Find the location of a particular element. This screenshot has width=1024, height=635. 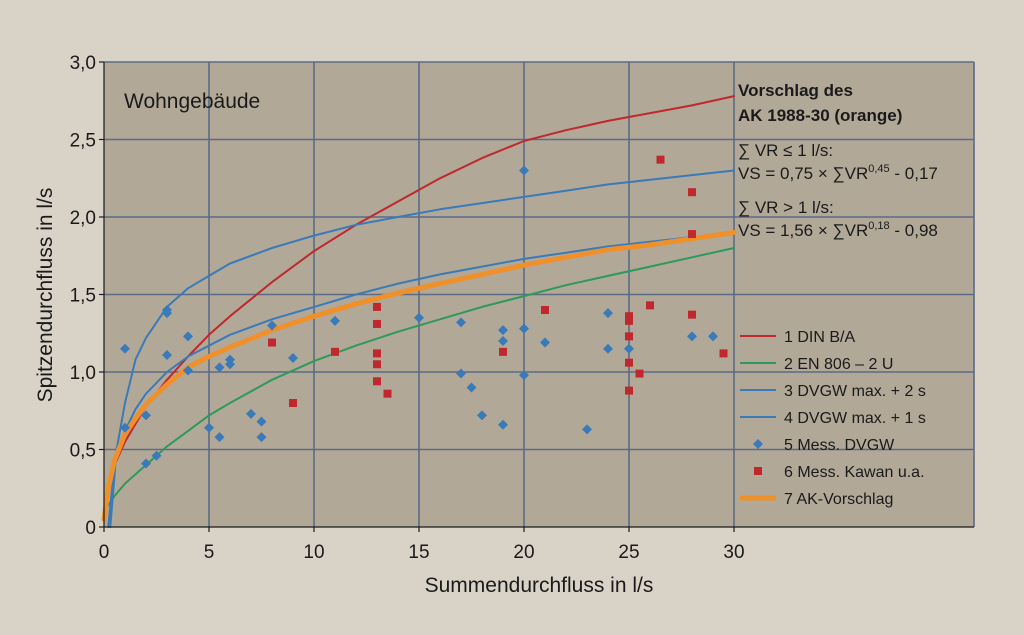

y-tick-label: 1,5 is located at coordinates (83, 296).